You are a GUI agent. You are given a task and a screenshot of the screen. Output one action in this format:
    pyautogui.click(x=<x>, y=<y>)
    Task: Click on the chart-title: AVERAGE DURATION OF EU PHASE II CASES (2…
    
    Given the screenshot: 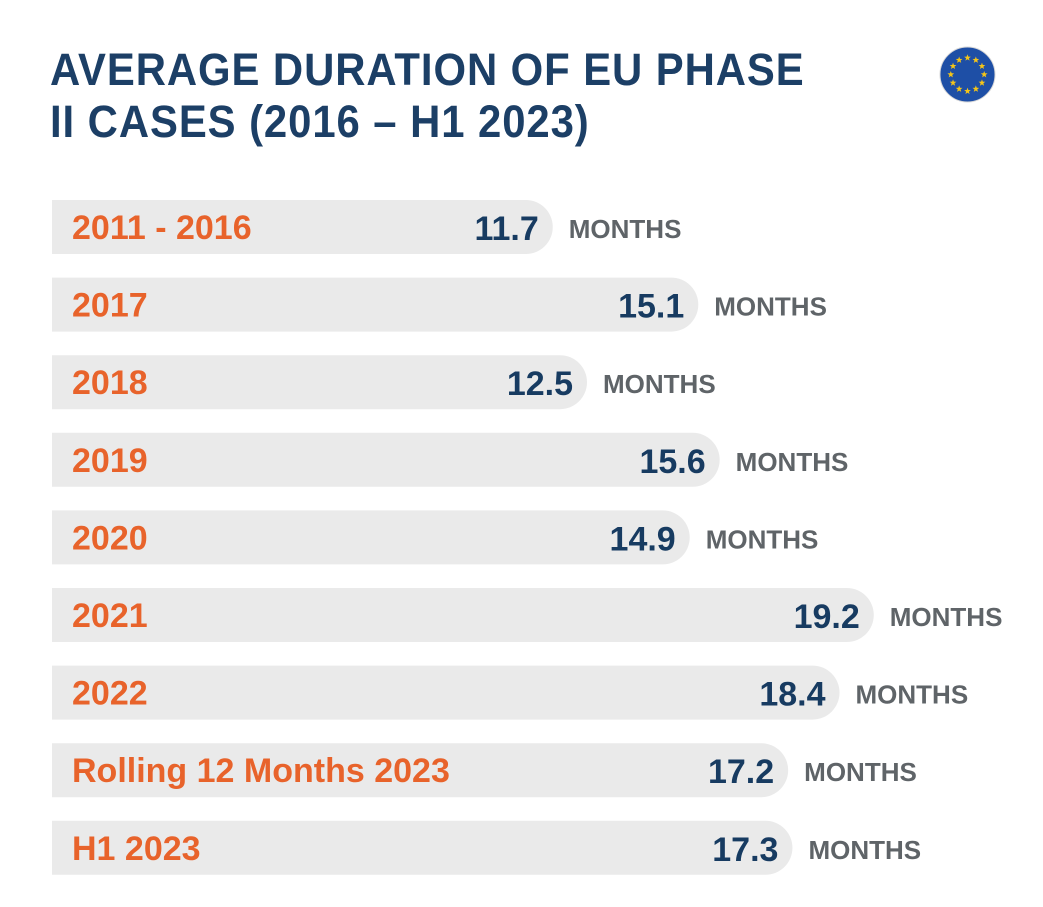 What is the action you would take?
    pyautogui.click(x=427, y=95)
    